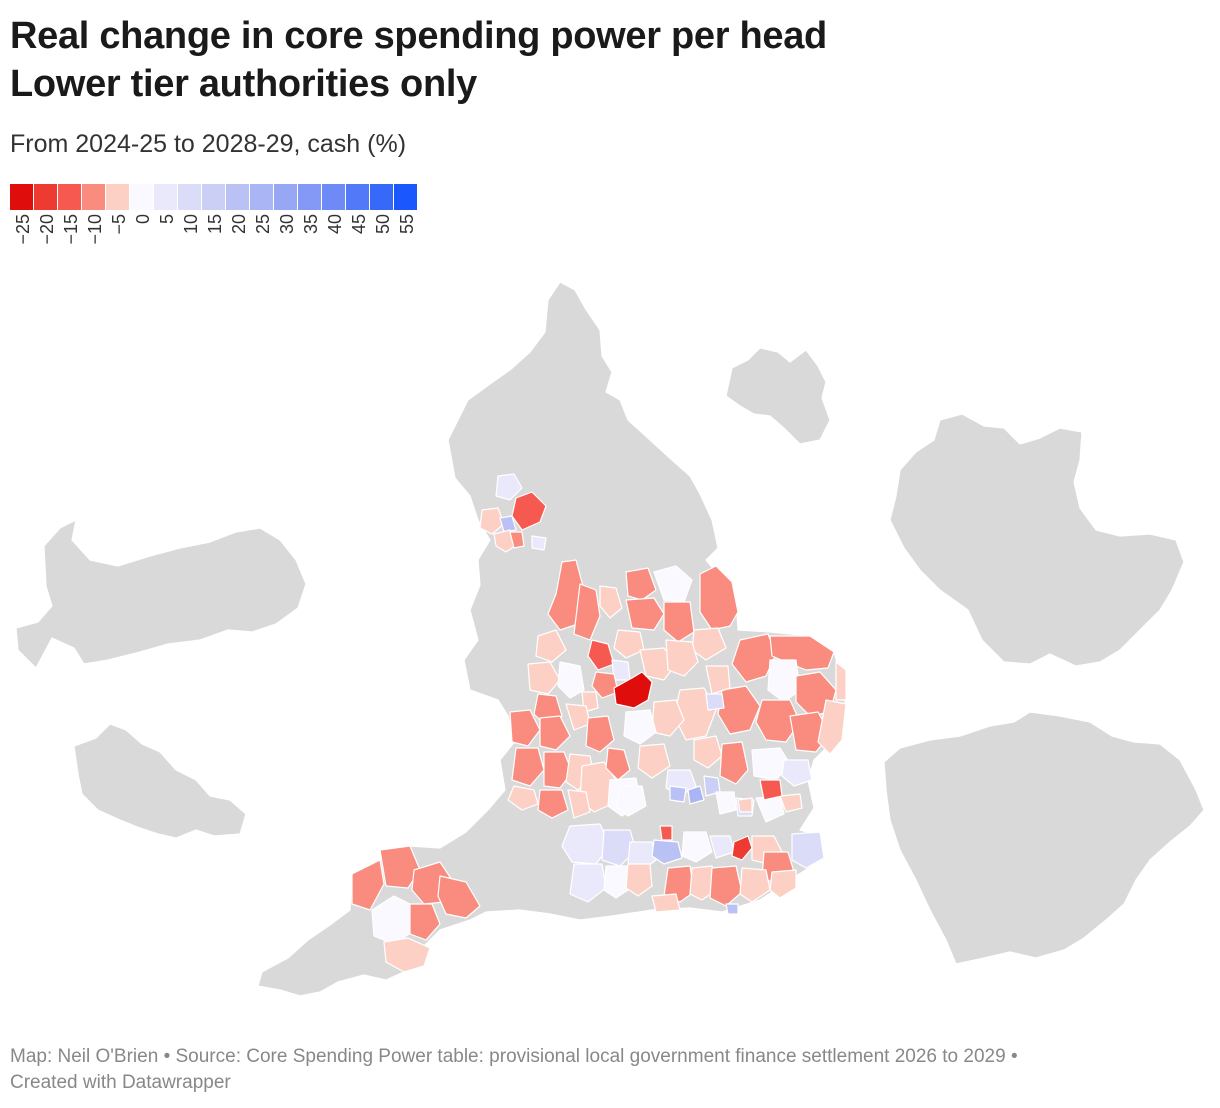 The image size is (1220, 1108). What do you see at coordinates (120, 1082) in the screenshot?
I see `footer-credit: Created with Datawrapper` at bounding box center [120, 1082].